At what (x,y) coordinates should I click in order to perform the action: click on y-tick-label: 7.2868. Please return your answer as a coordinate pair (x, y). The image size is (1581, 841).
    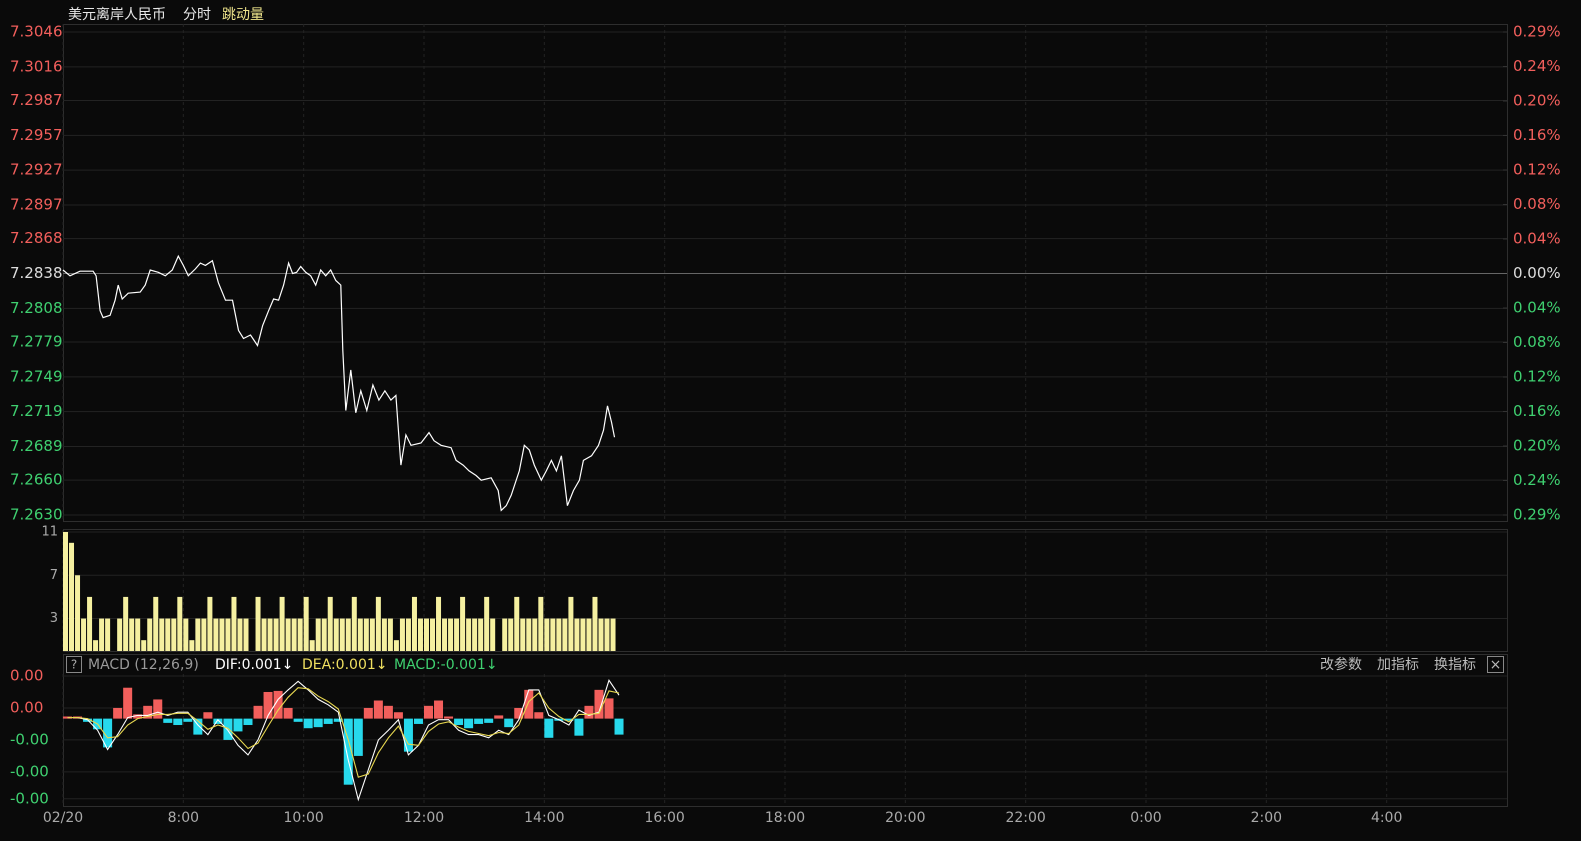
    Looking at the image, I should click on (36, 238).